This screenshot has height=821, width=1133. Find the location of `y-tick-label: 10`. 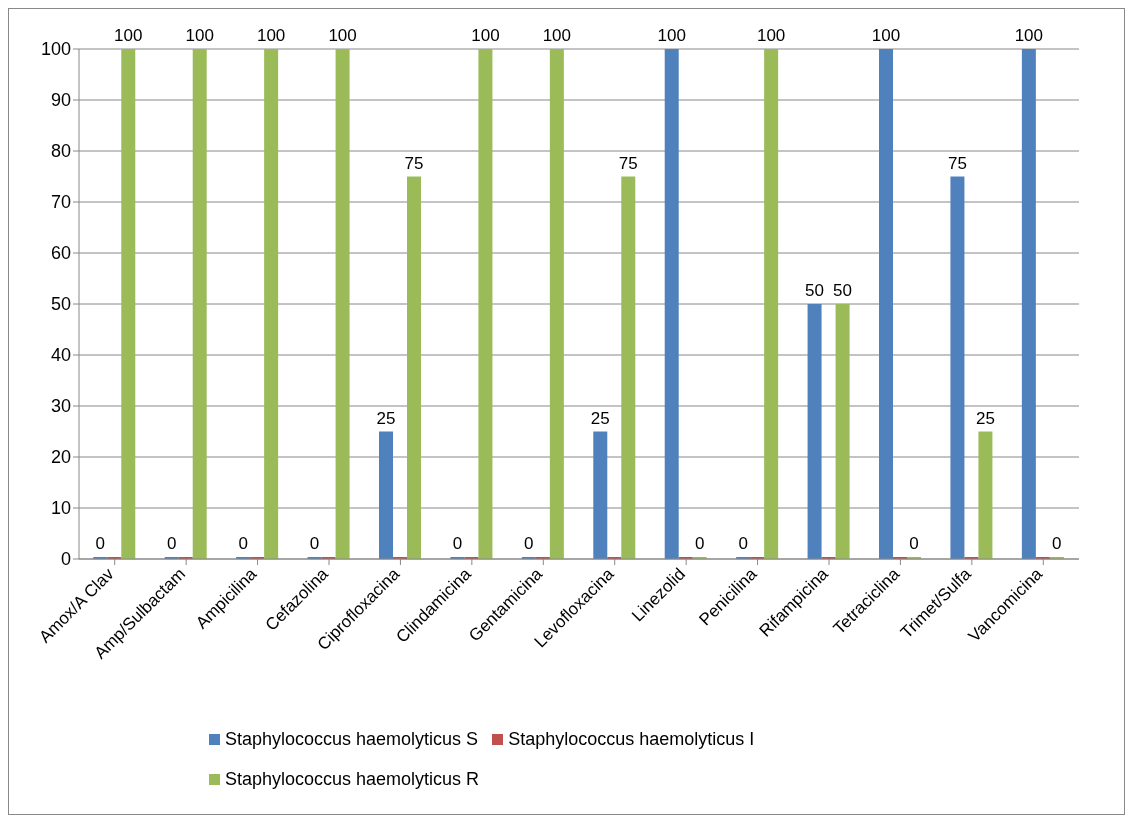

y-tick-label: 10 is located at coordinates (60, 508).